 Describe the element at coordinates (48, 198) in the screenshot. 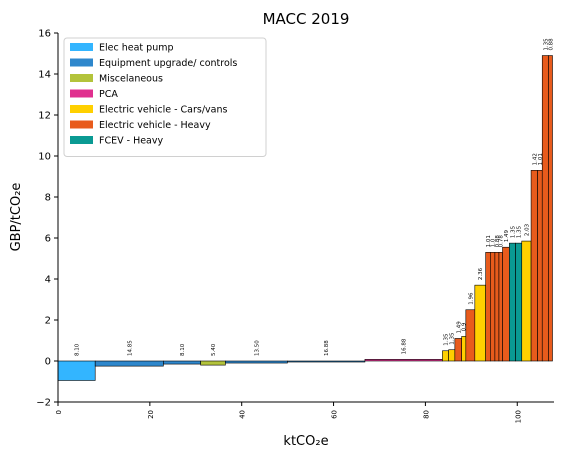

I see `y-tick-label: 8` at that location.